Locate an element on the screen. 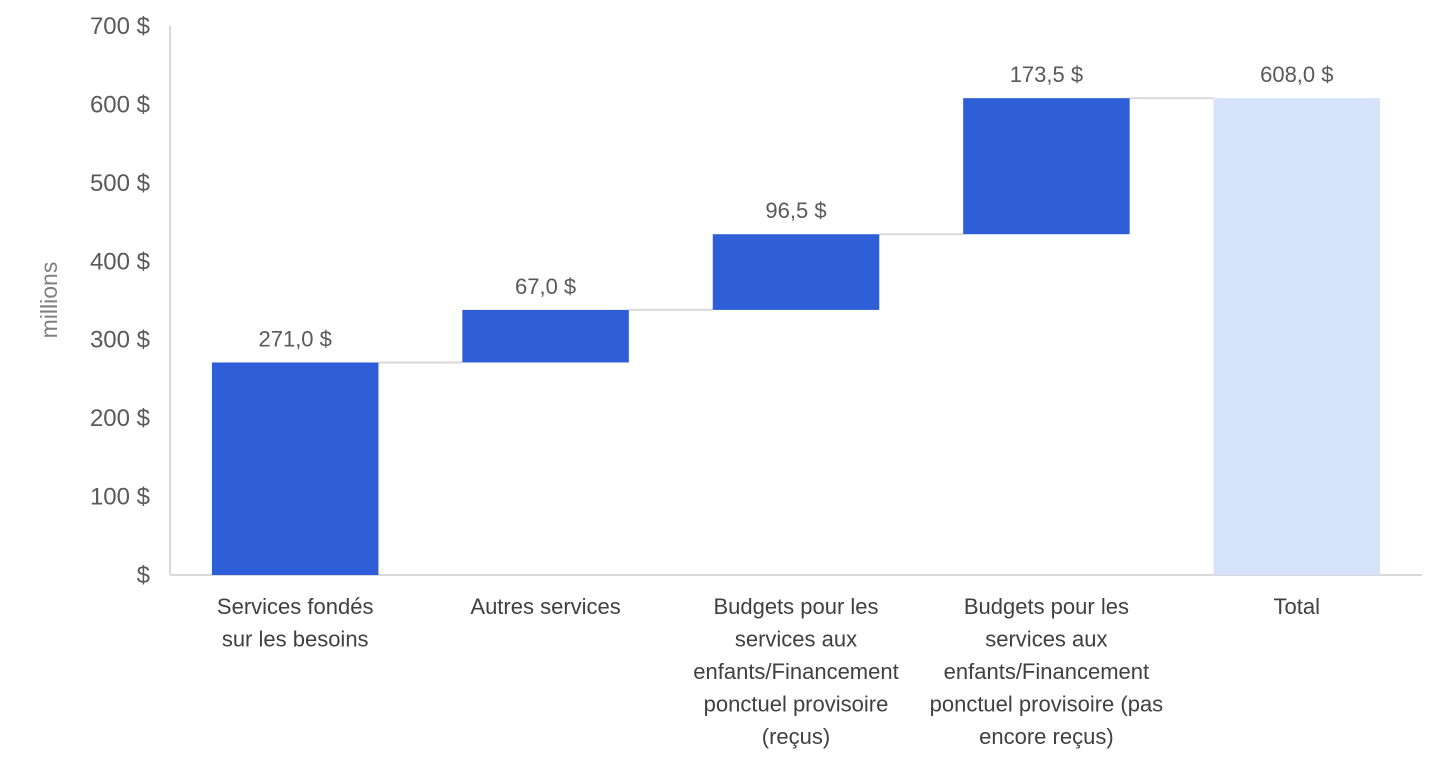 The height and width of the screenshot is (772, 1442). y-axis-label: millions is located at coordinates (49, 300).